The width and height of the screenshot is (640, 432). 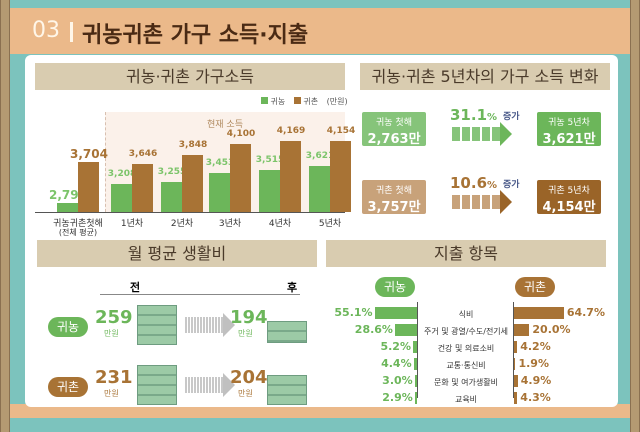 What do you see at coordinates (195, 35) in the screenshot?
I see `page-title: 귀농귀촌 가구 소득·지출` at bounding box center [195, 35].